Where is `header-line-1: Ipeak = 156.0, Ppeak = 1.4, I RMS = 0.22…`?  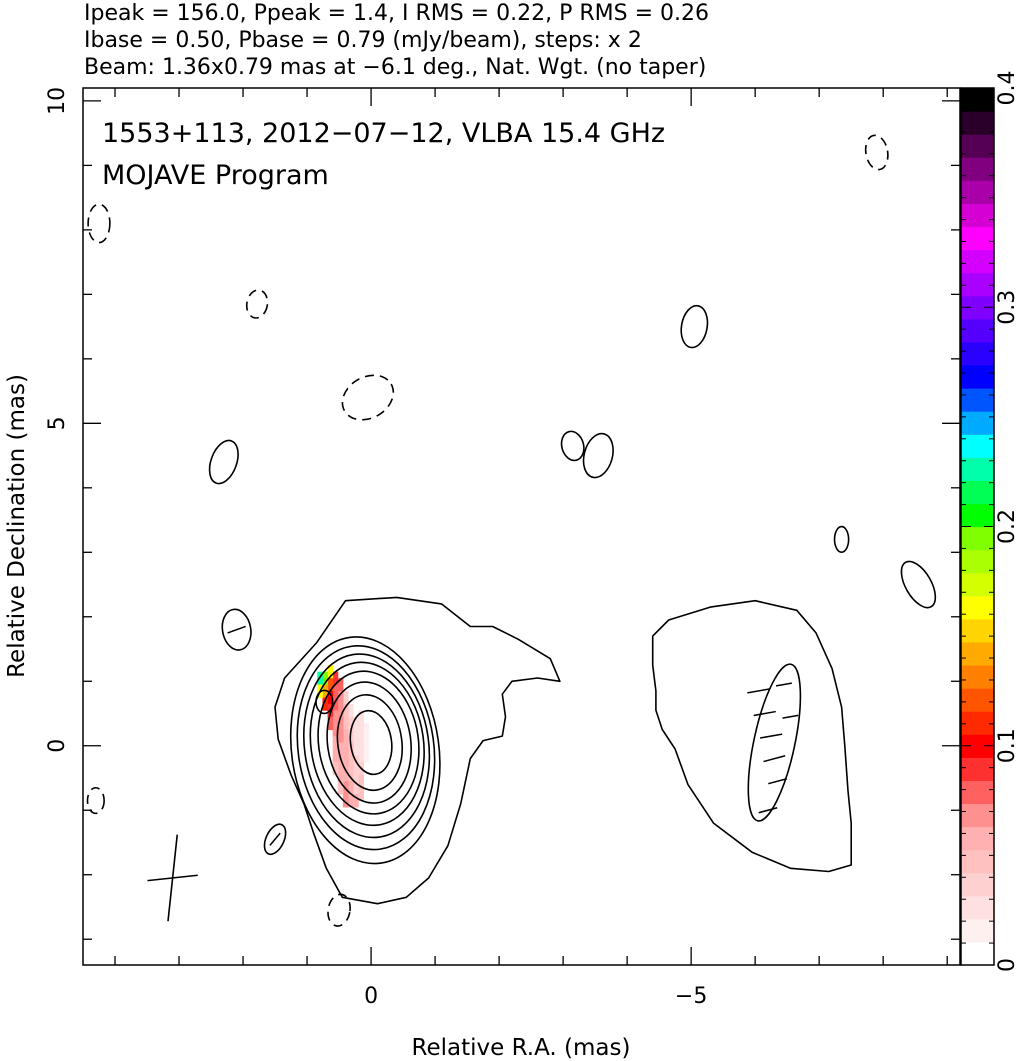
header-line-1: Ipeak = 156.0, Ppeak = 1.4, I RMS = 0.22… is located at coordinates (396, 13).